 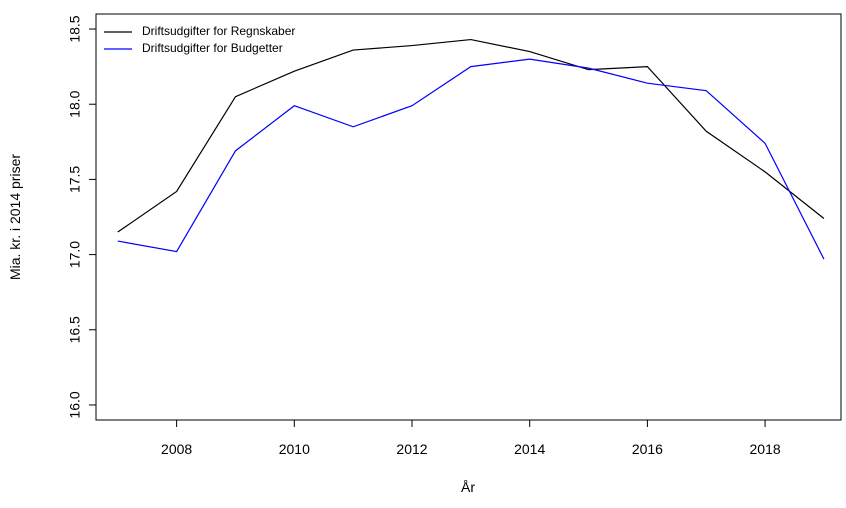 I want to click on x-tick-label: 2018, so click(x=765, y=449).